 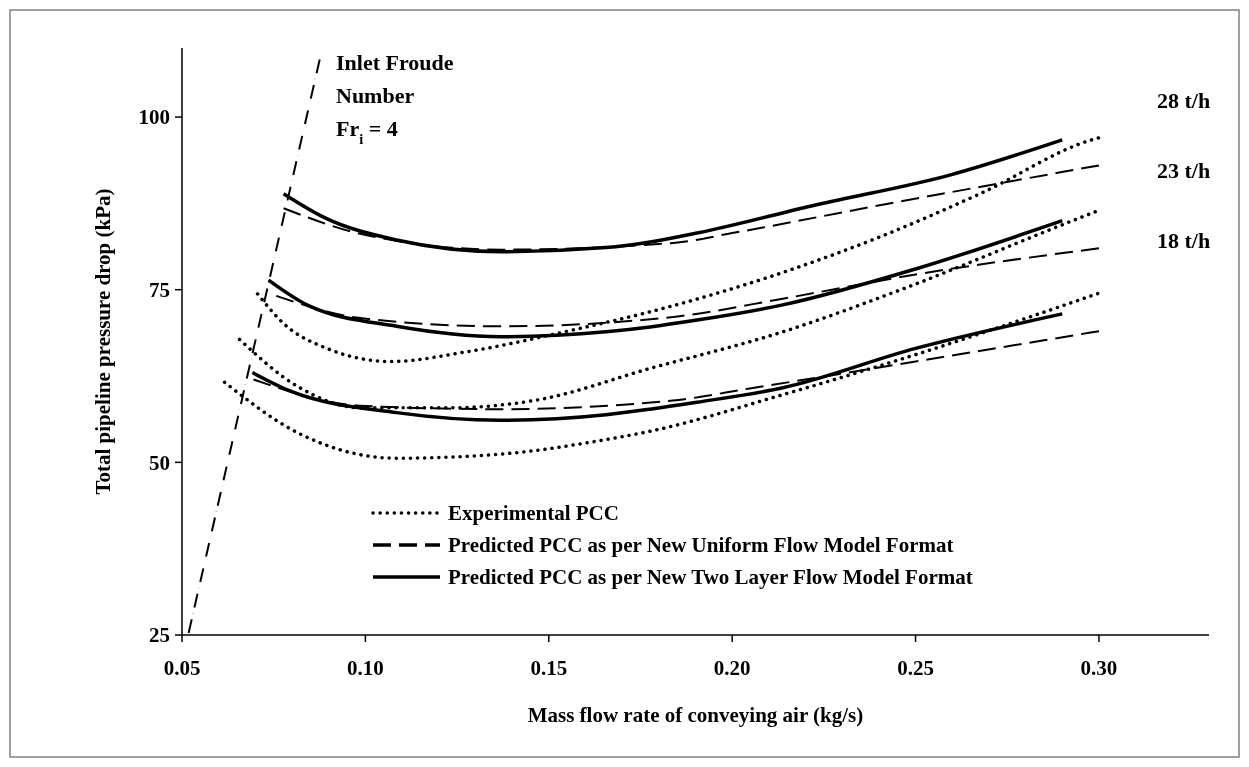 What do you see at coordinates (732, 668) in the screenshot?
I see `x-tick-label: 0.20` at bounding box center [732, 668].